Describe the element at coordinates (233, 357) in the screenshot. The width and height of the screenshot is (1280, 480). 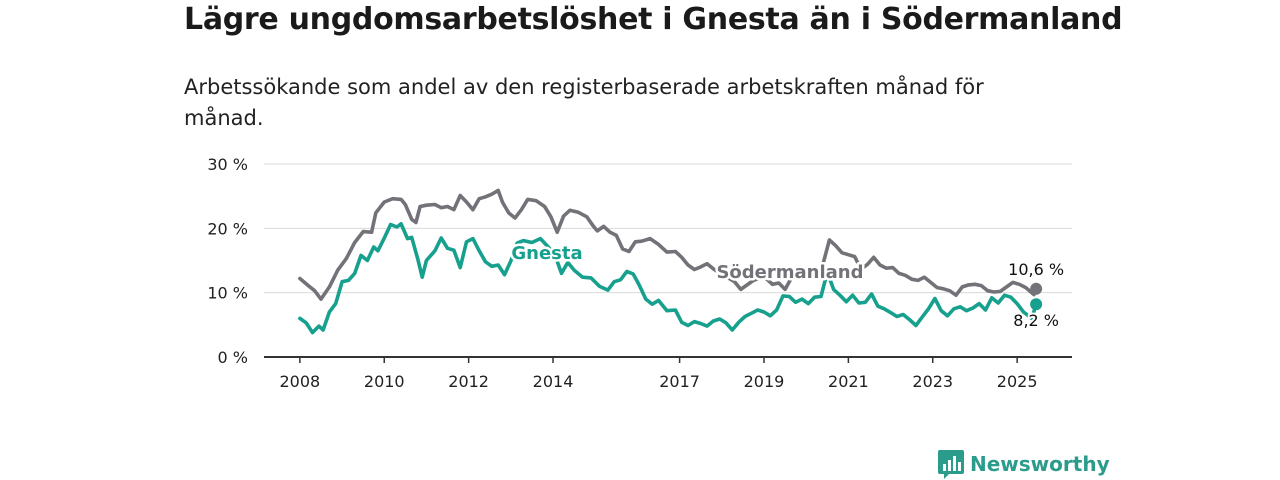
I see `y-tick-label: 0 %` at that location.